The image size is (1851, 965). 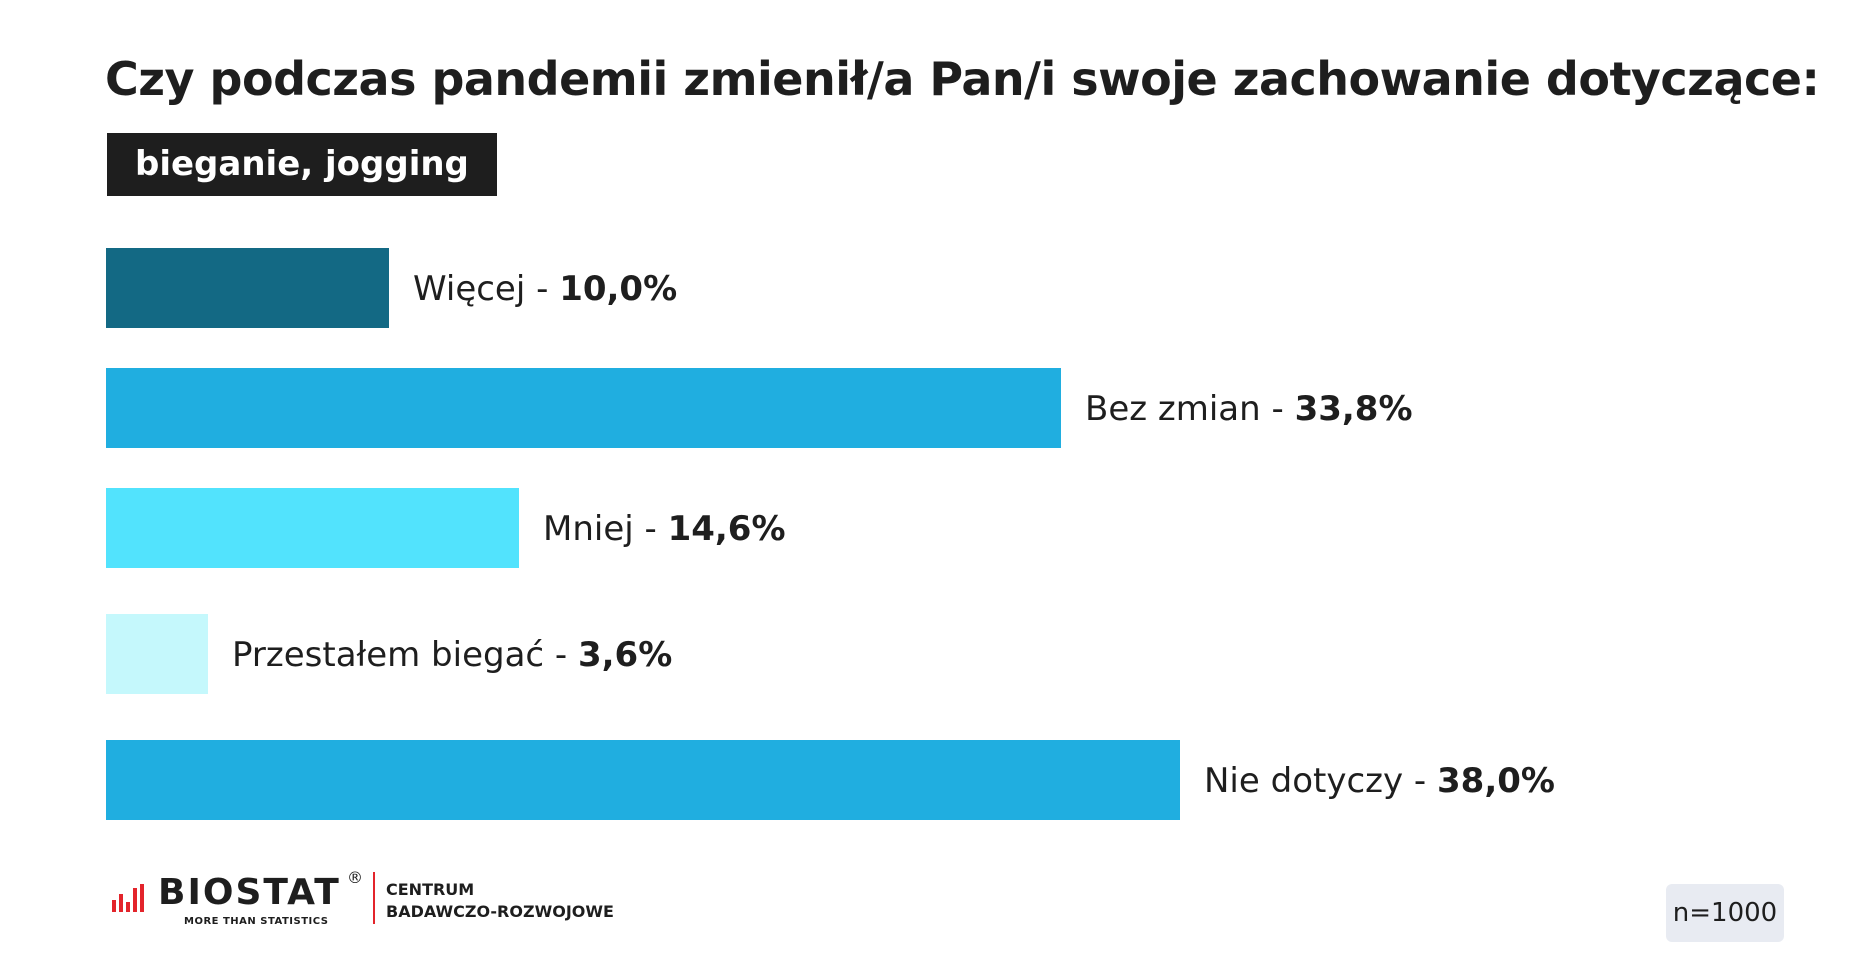 I want to click on bar-category-label: Przestałem biegać -, so click(x=405, y=655).